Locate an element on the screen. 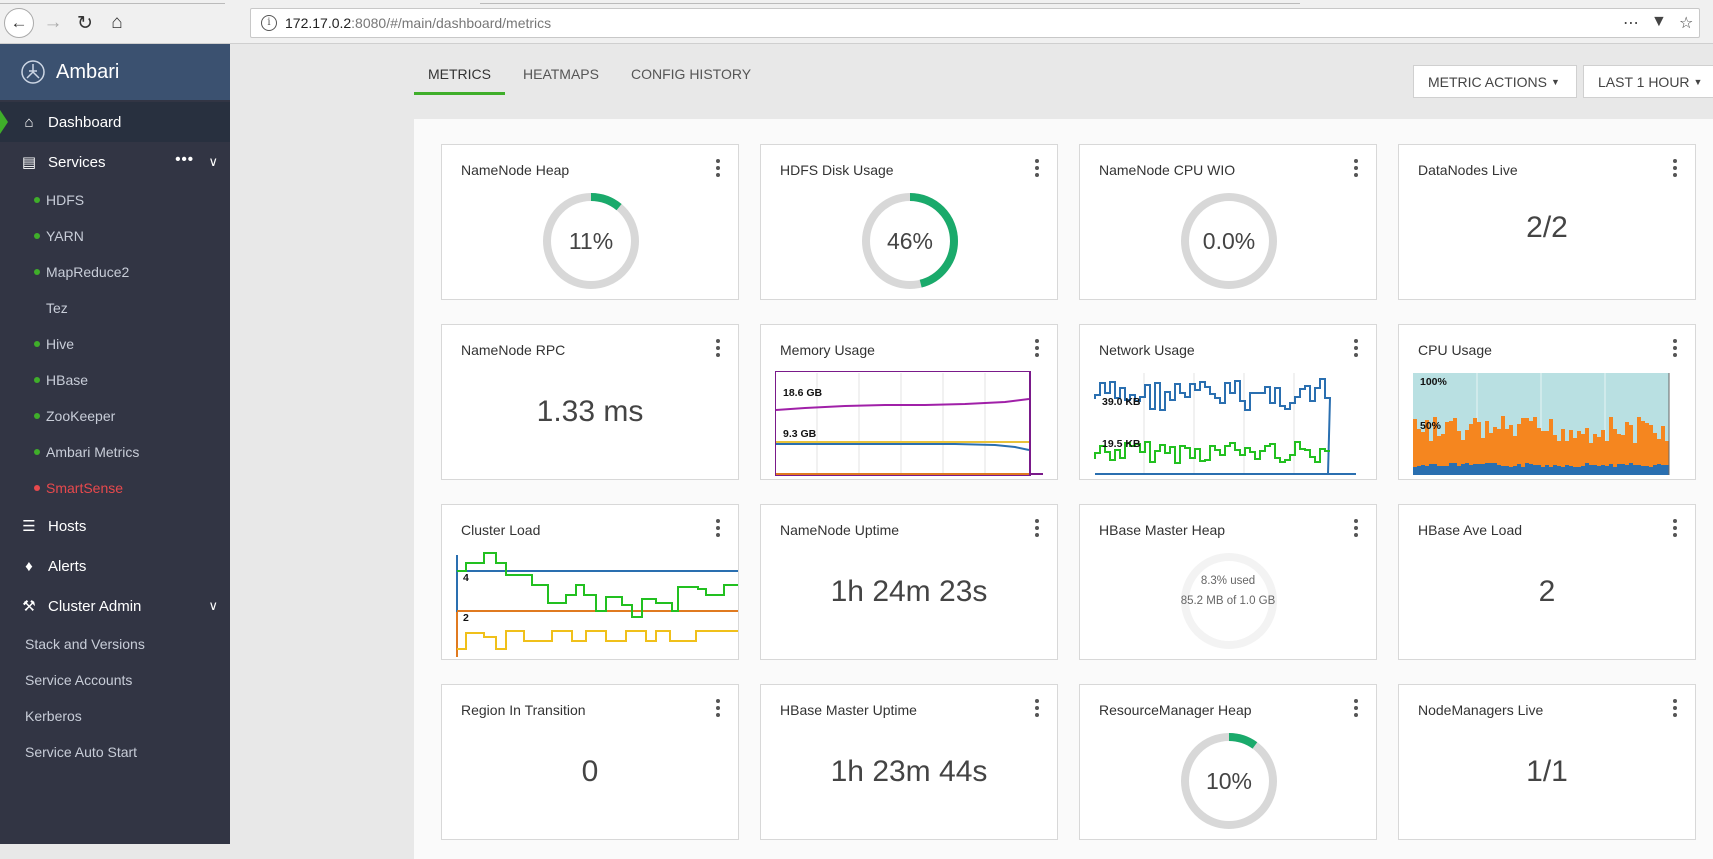  chart-label-mid: 50% is located at coordinates (1431, 426).